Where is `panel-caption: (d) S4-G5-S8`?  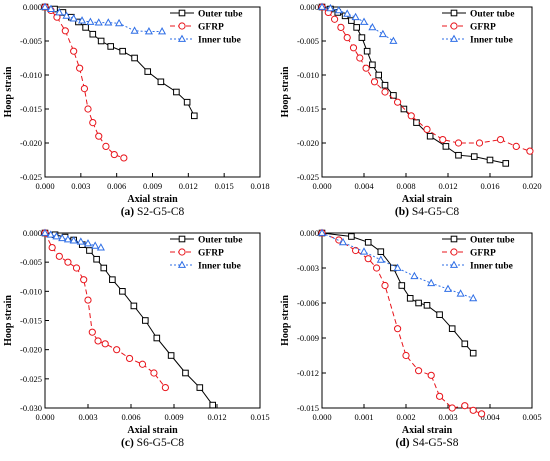
panel-caption: (d) S4-G5-S8 is located at coordinates (427, 443).